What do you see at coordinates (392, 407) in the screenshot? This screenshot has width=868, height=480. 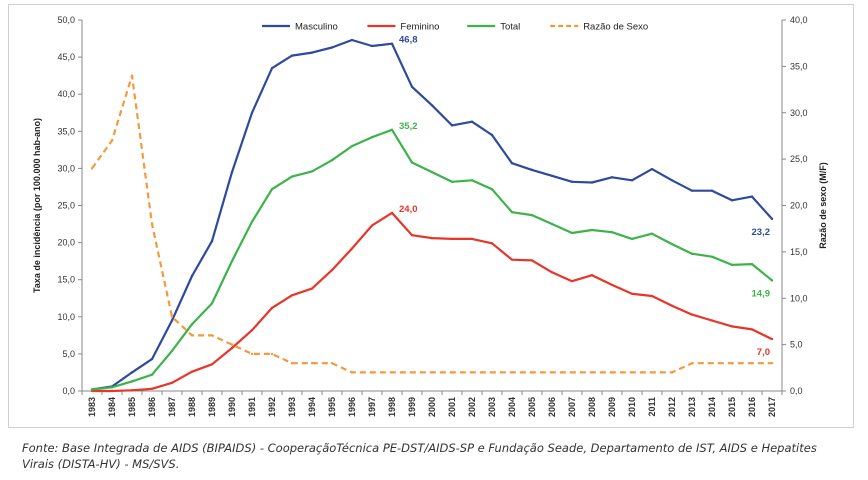 I see `x-tick-label: 1998` at bounding box center [392, 407].